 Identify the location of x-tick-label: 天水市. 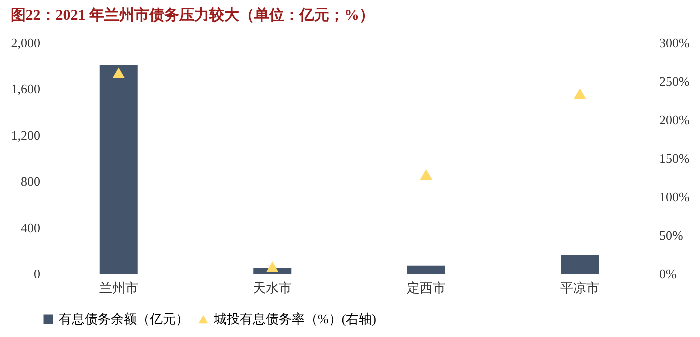
(272, 288).